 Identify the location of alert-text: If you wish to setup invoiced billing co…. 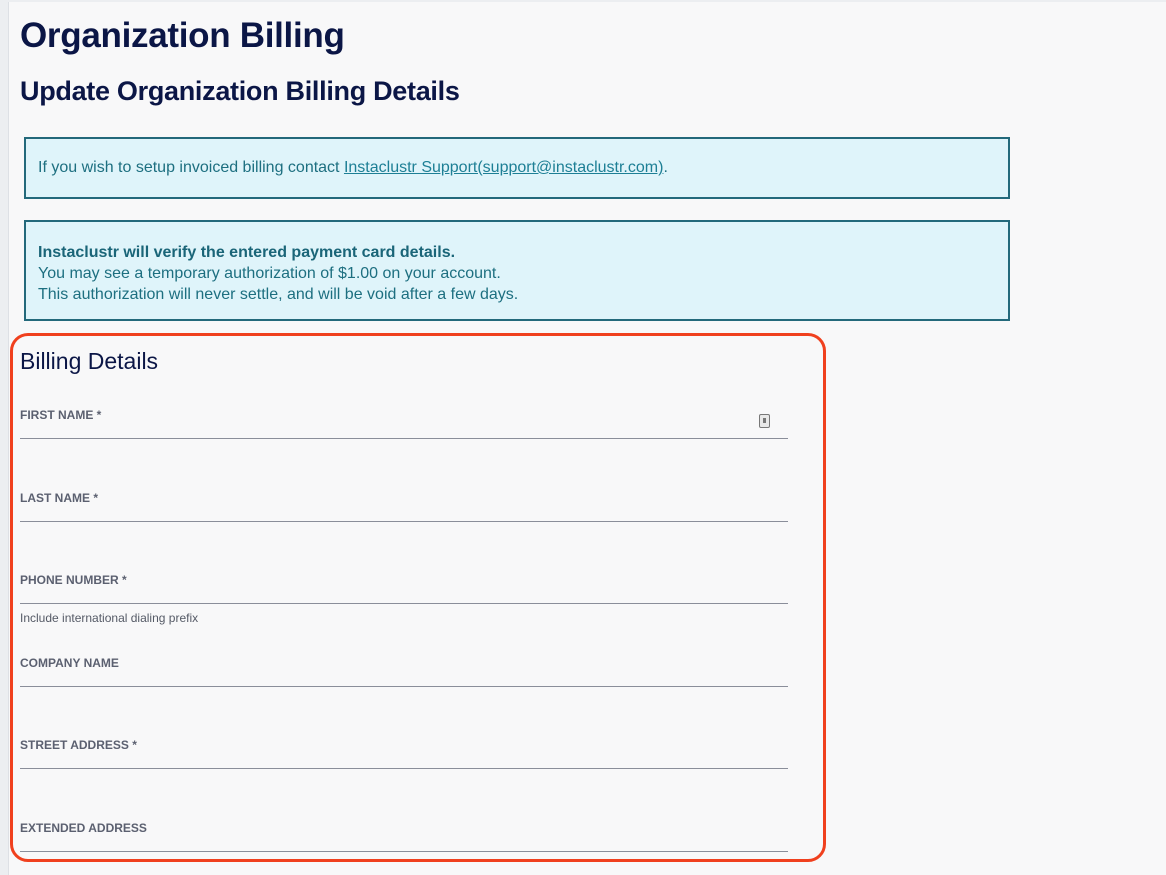
(191, 167).